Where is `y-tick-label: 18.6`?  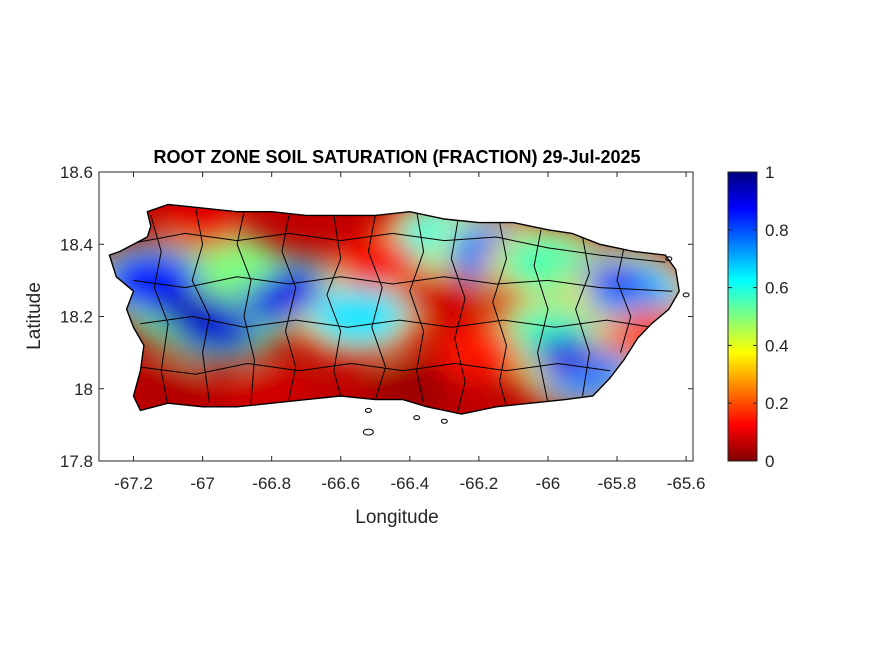
y-tick-label: 18.6 is located at coordinates (76, 172).